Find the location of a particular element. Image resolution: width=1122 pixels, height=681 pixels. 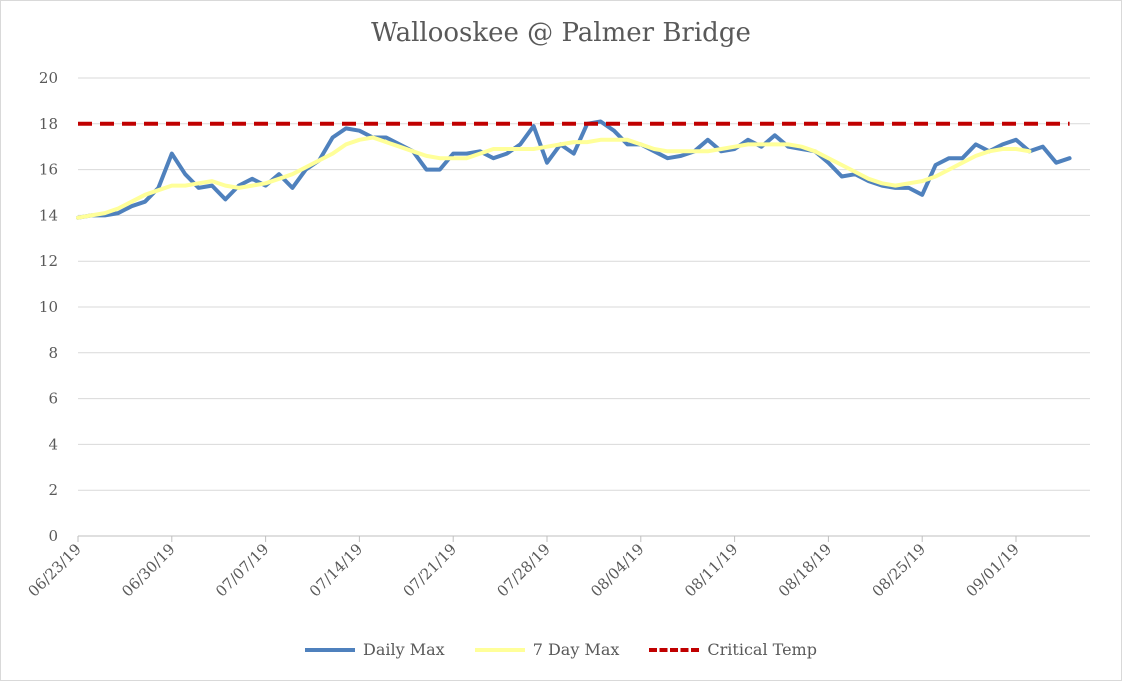

chart-title: Wallooskee @ Palmer Bridge is located at coordinates (561, 33).